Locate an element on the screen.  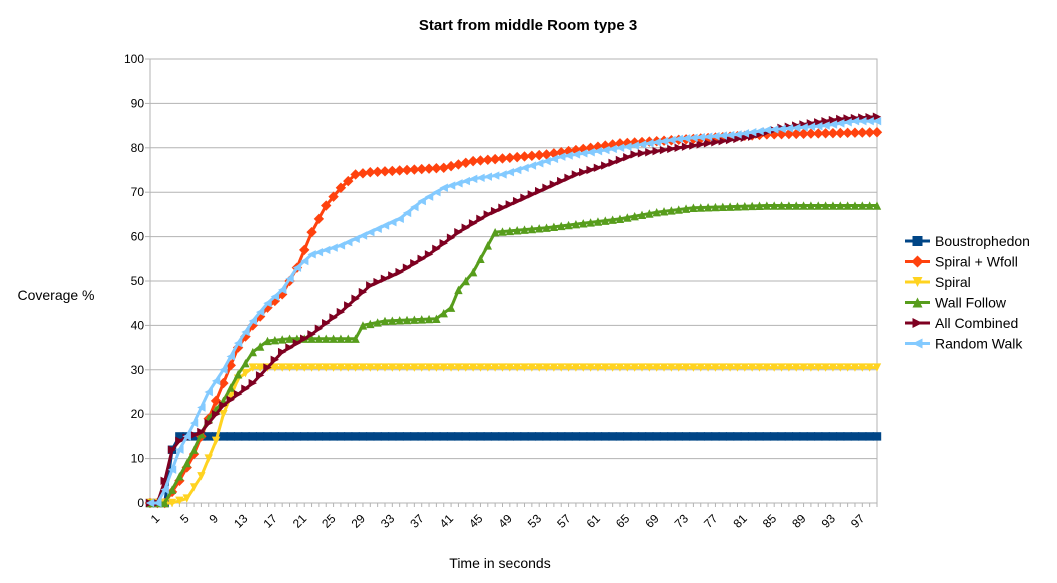
y-tick-label: 90 is located at coordinates (138, 103).